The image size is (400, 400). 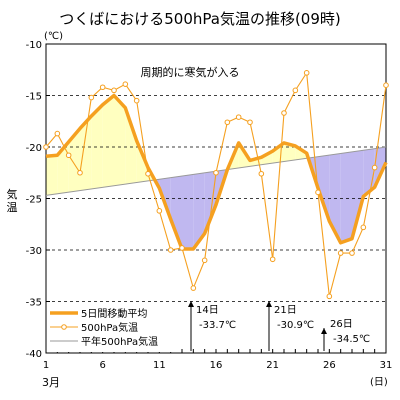 What do you see at coordinates (190, 72) in the screenshot?
I see `annotation-cold-air: 周期的に寒気が入る` at bounding box center [190, 72].